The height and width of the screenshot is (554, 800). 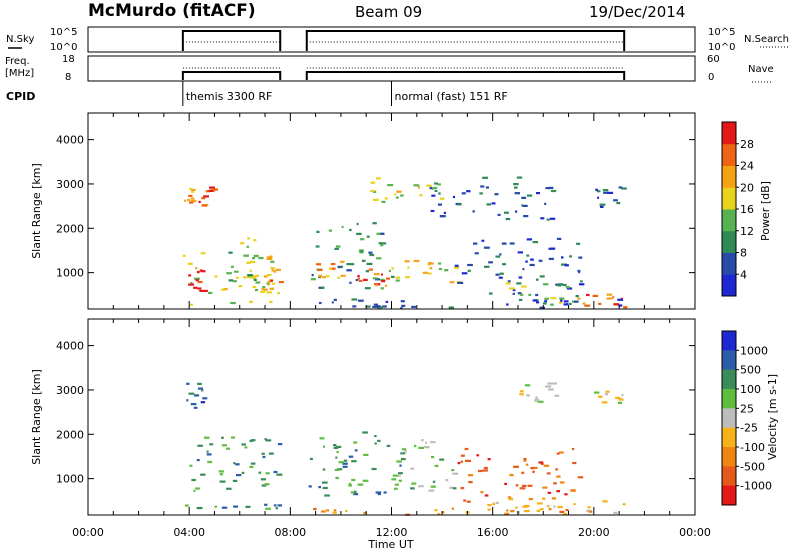 What do you see at coordinates (756, 486) in the screenshot?
I see `colorbar-tick-label: -1000` at bounding box center [756, 486].